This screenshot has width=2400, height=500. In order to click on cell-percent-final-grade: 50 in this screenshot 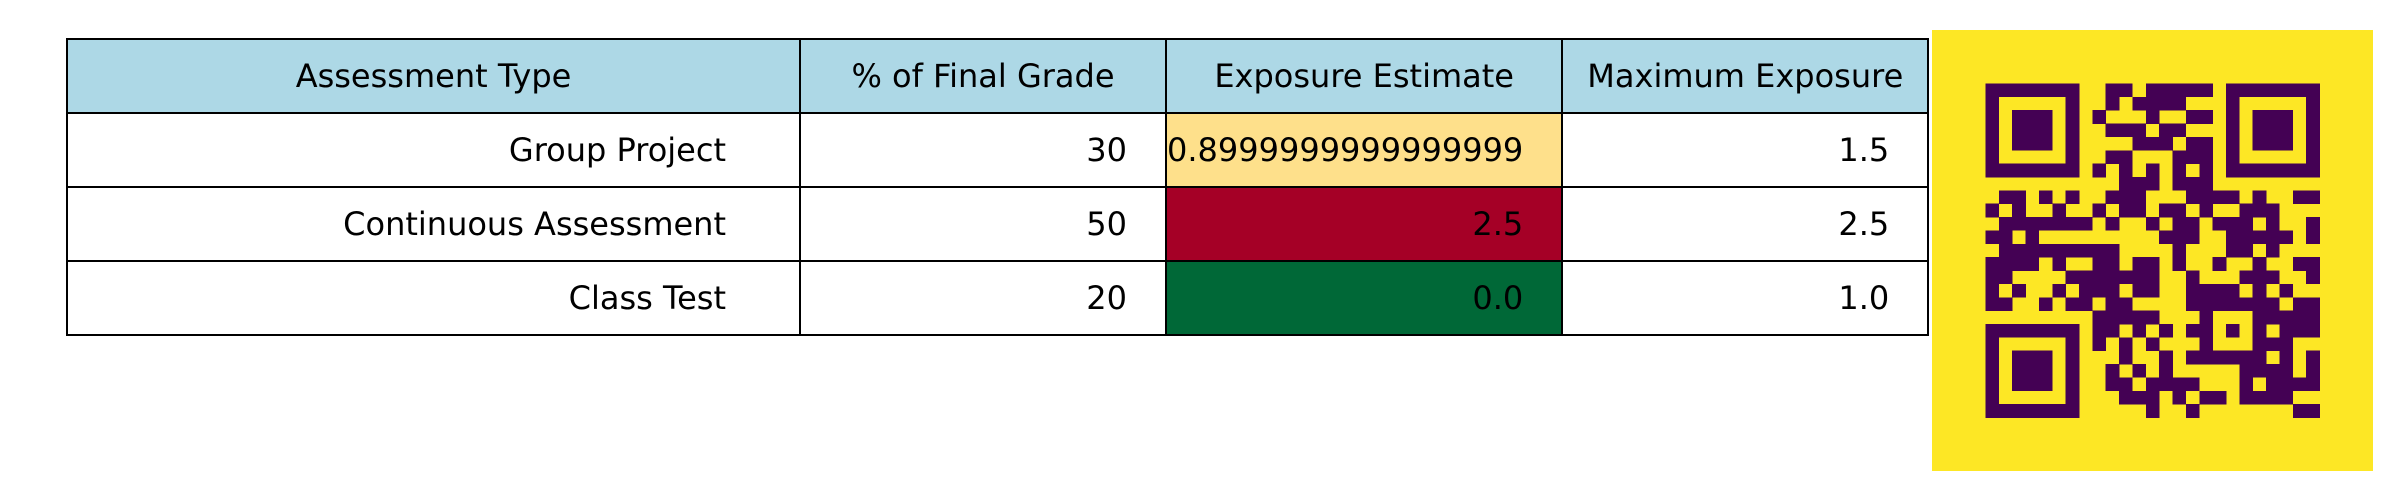, I will do `click(983, 224)`.